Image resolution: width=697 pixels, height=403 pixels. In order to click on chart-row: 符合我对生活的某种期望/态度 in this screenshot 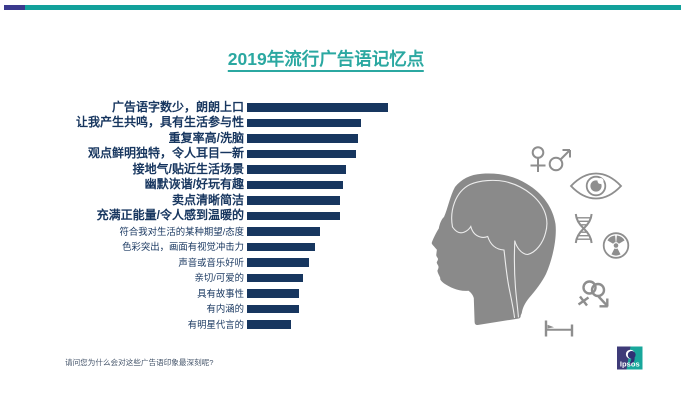, I will do `click(225, 232)`.